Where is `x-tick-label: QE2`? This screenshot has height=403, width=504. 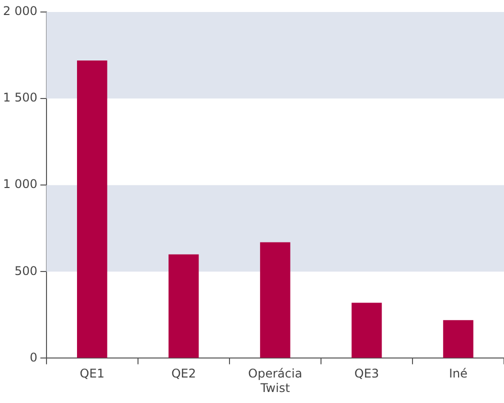 x-tick-label: QE2 is located at coordinates (183, 373).